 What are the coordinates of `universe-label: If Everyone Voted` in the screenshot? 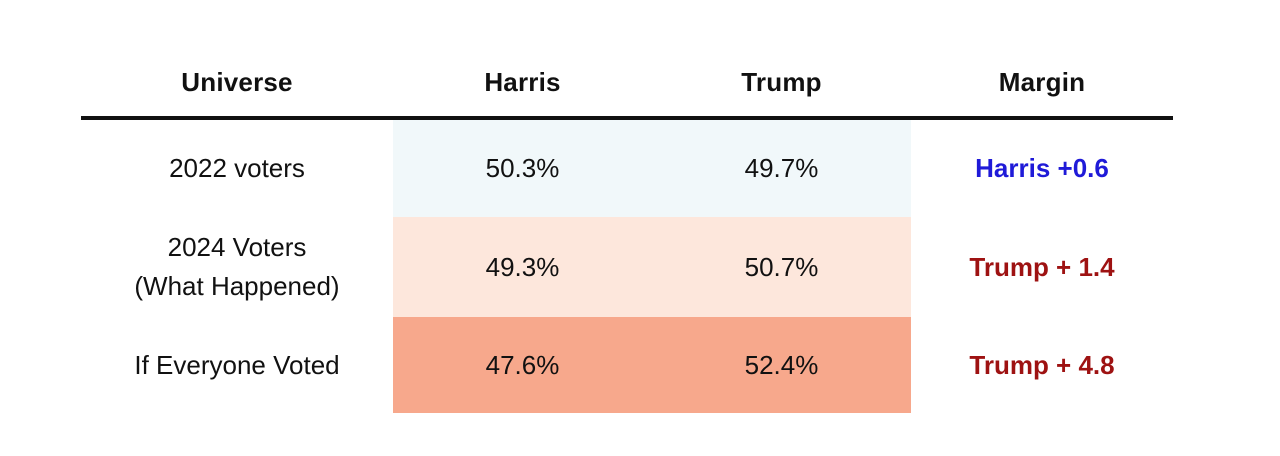 It's located at (237, 364).